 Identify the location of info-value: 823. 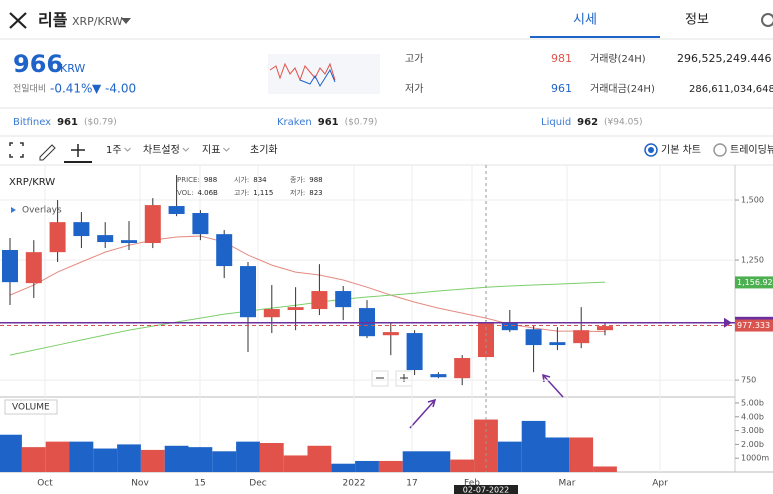
(315, 193).